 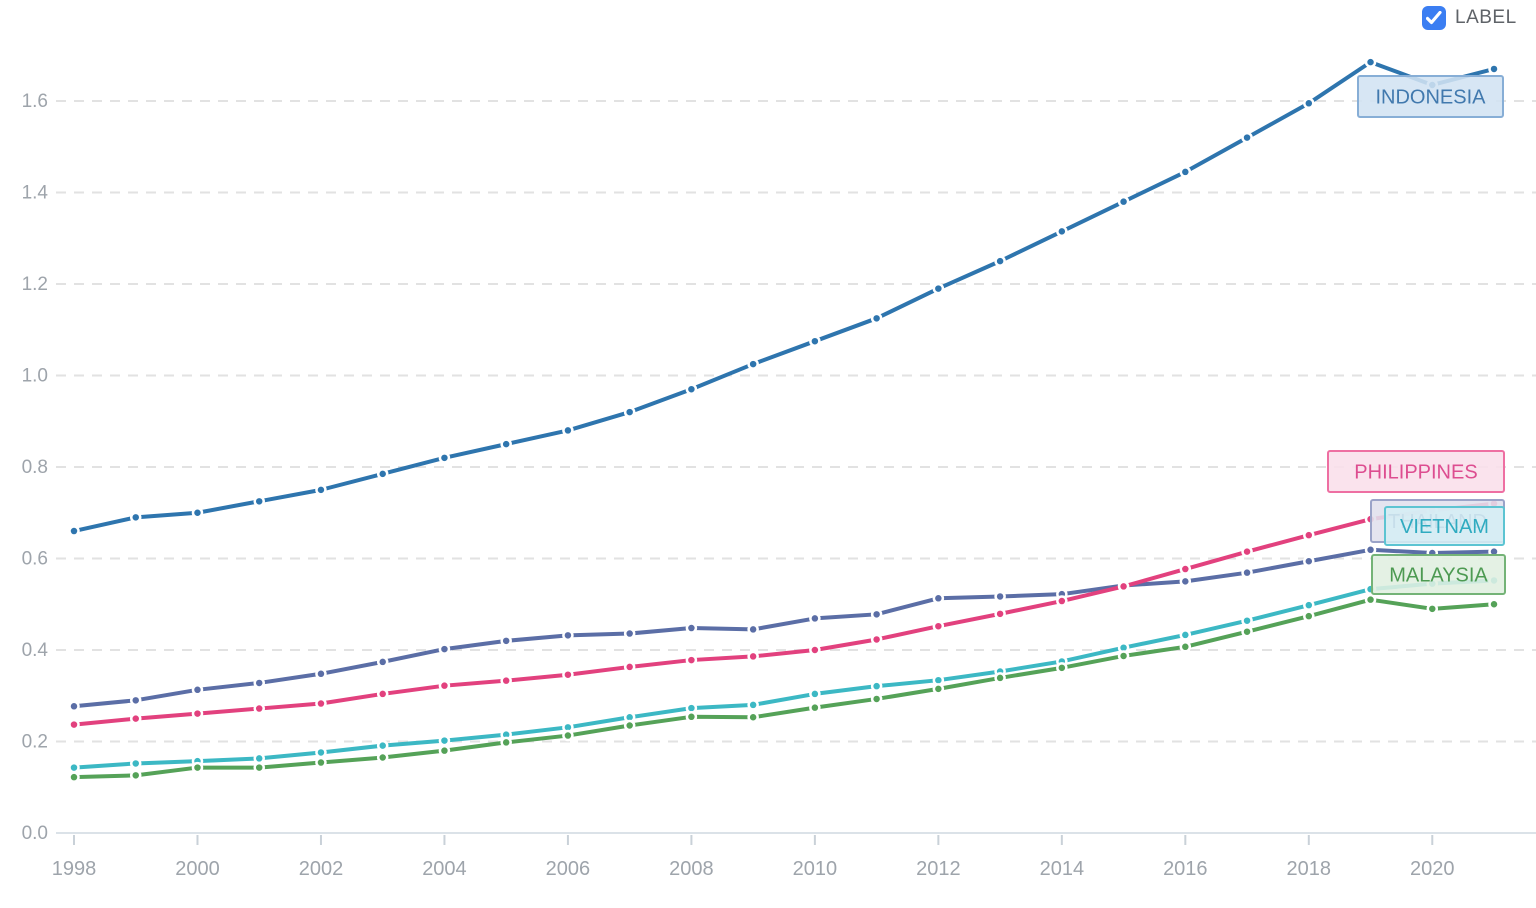 I want to click on series-label-chip-vietnam: VIETNAM, so click(x=1444, y=526).